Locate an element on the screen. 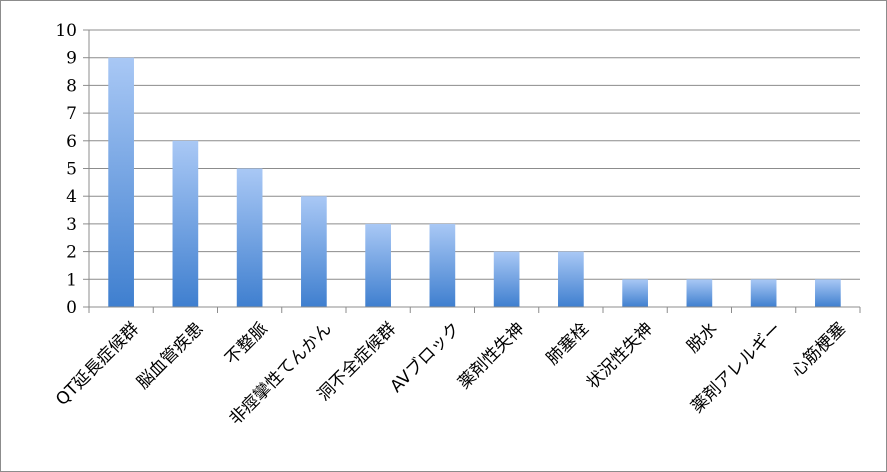 This screenshot has width=887, height=472. x-tick-label: 状況性失神 is located at coordinates (620, 356).